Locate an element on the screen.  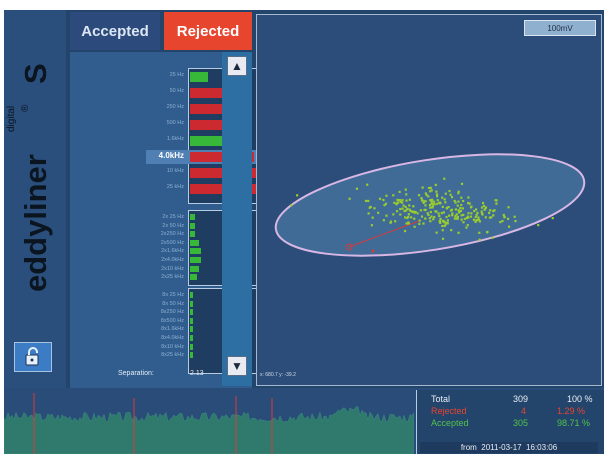
scroll-column is located at coordinates (237, 219).